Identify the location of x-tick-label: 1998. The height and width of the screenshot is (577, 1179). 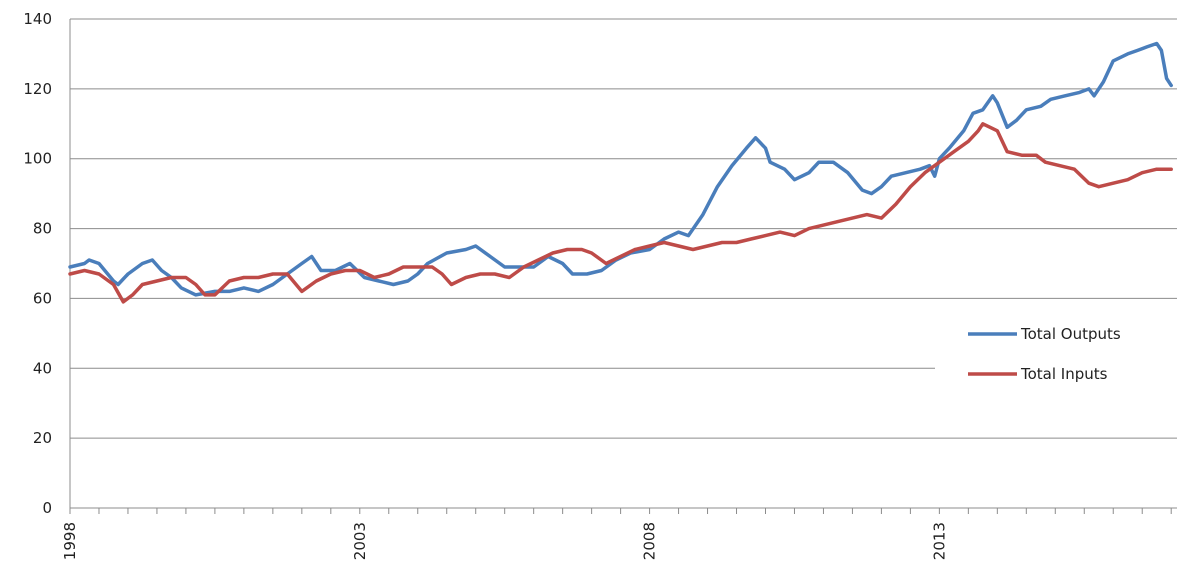
(70, 541).